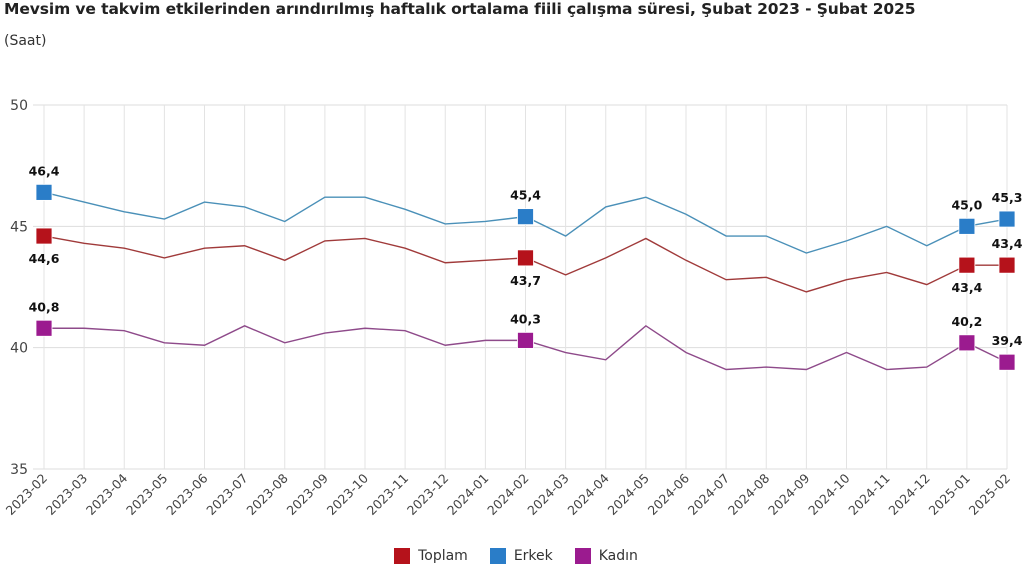  I want to click on y-tick-label: 45, so click(19, 227).